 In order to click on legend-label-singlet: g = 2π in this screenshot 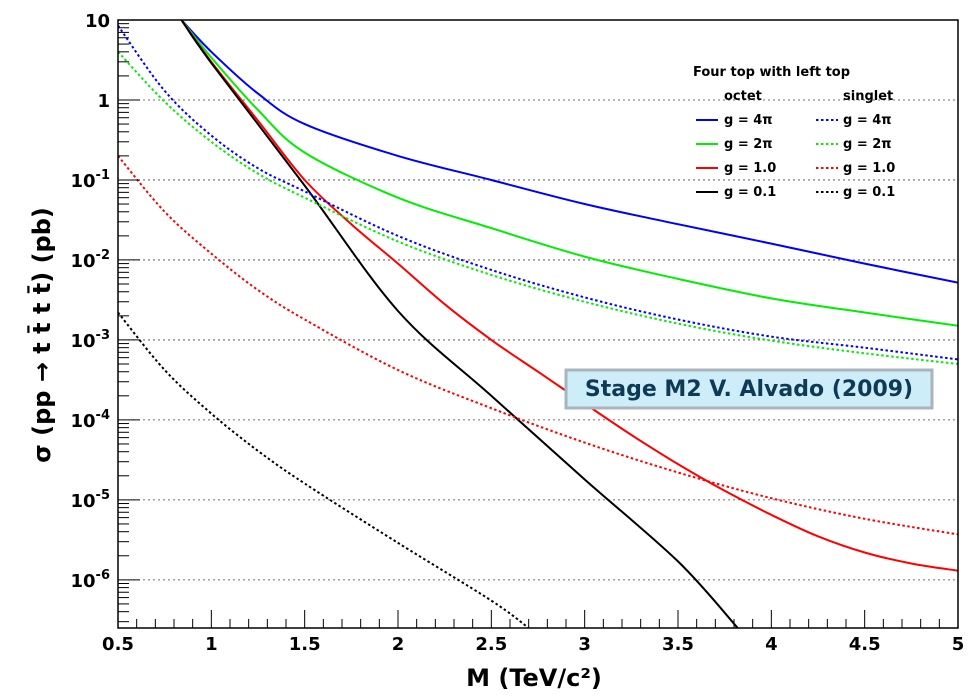, I will do `click(867, 144)`.